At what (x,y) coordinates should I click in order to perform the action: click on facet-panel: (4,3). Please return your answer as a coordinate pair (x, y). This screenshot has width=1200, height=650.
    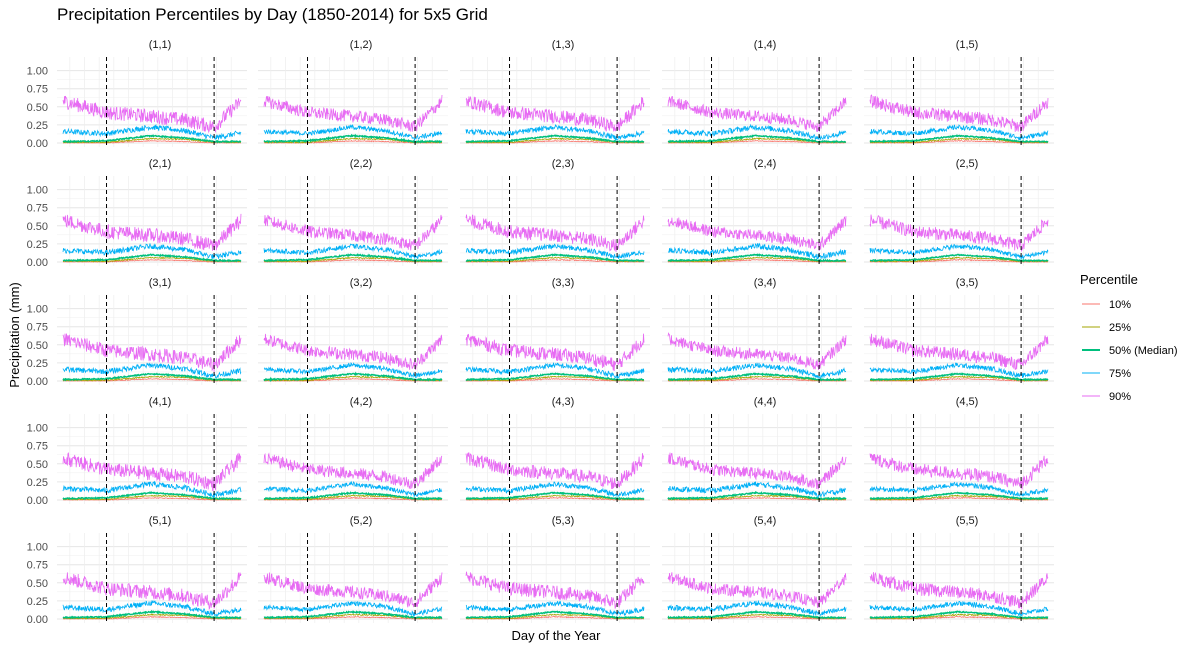
    Looking at the image, I should click on (555, 450).